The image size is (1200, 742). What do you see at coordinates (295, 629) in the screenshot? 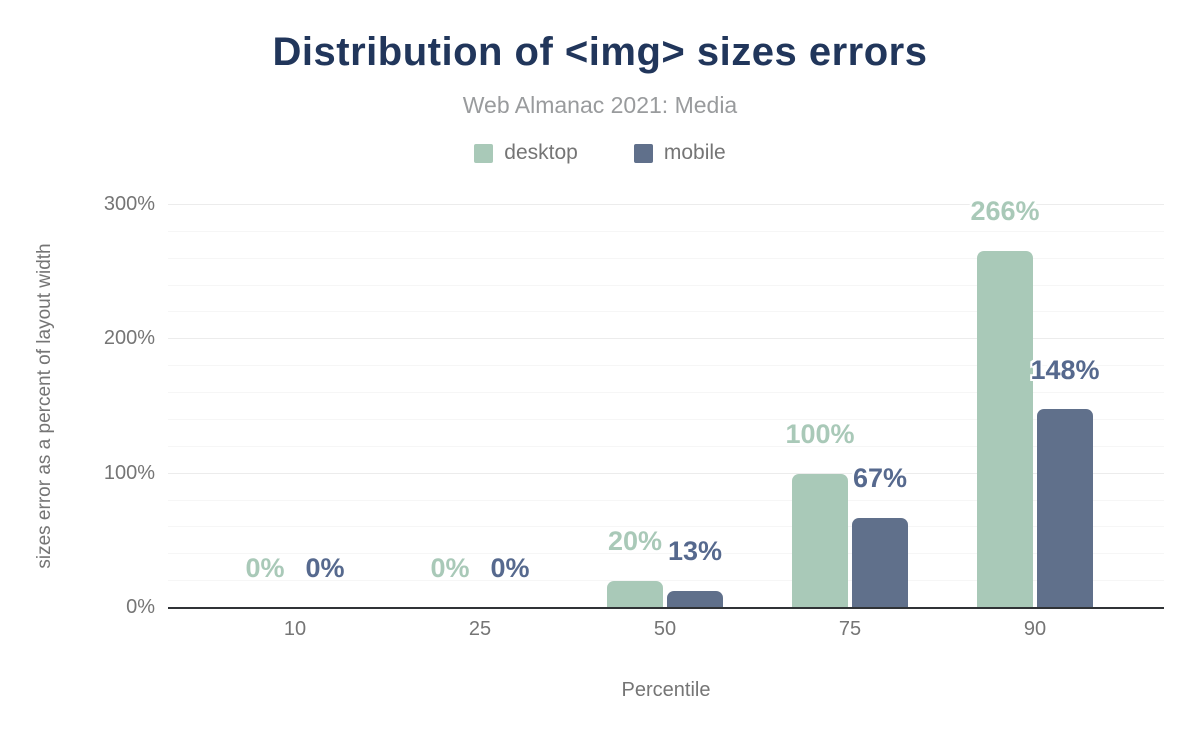
I see `x-tick-label-10: 10` at bounding box center [295, 629].